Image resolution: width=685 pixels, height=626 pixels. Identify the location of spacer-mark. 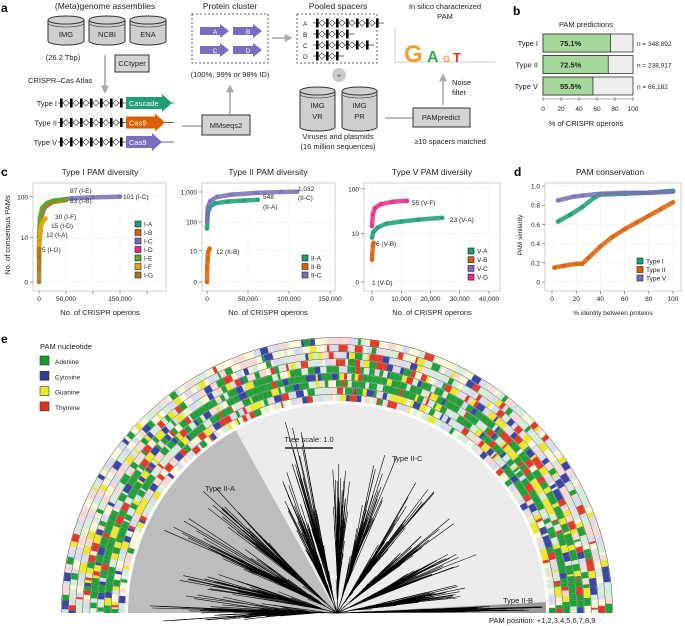
(106, 122).